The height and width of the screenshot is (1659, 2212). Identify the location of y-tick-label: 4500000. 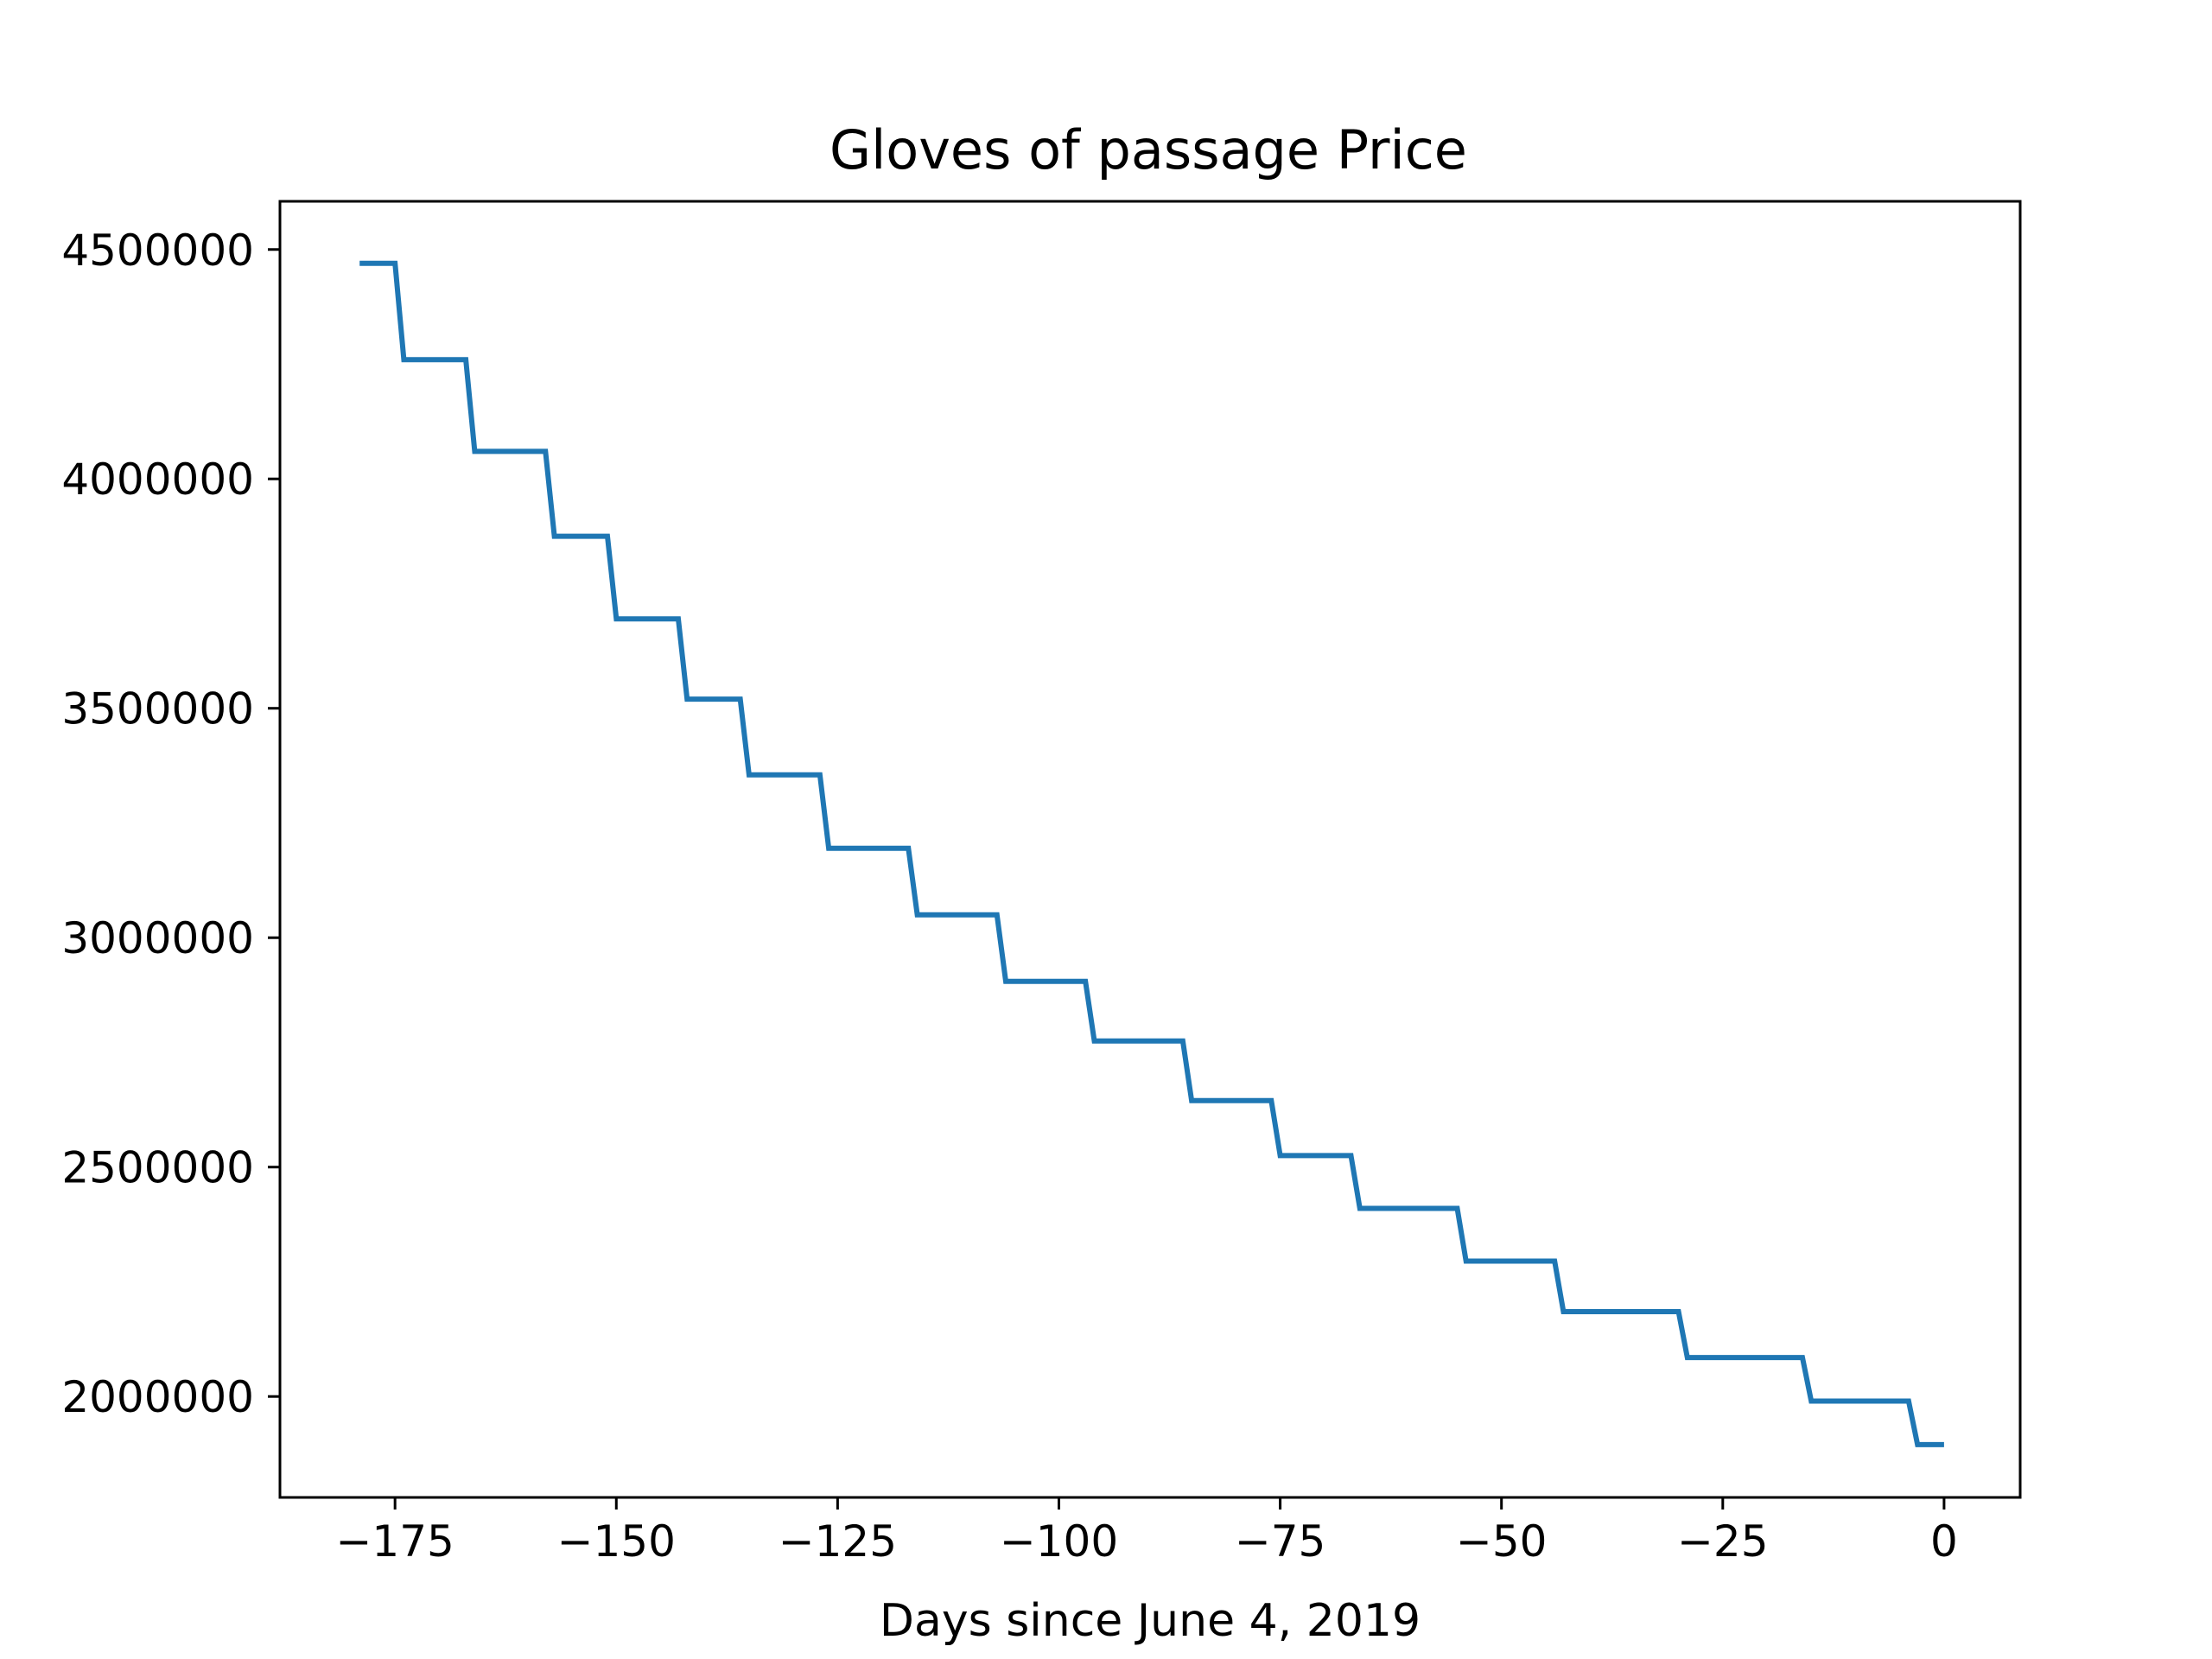
(157, 251).